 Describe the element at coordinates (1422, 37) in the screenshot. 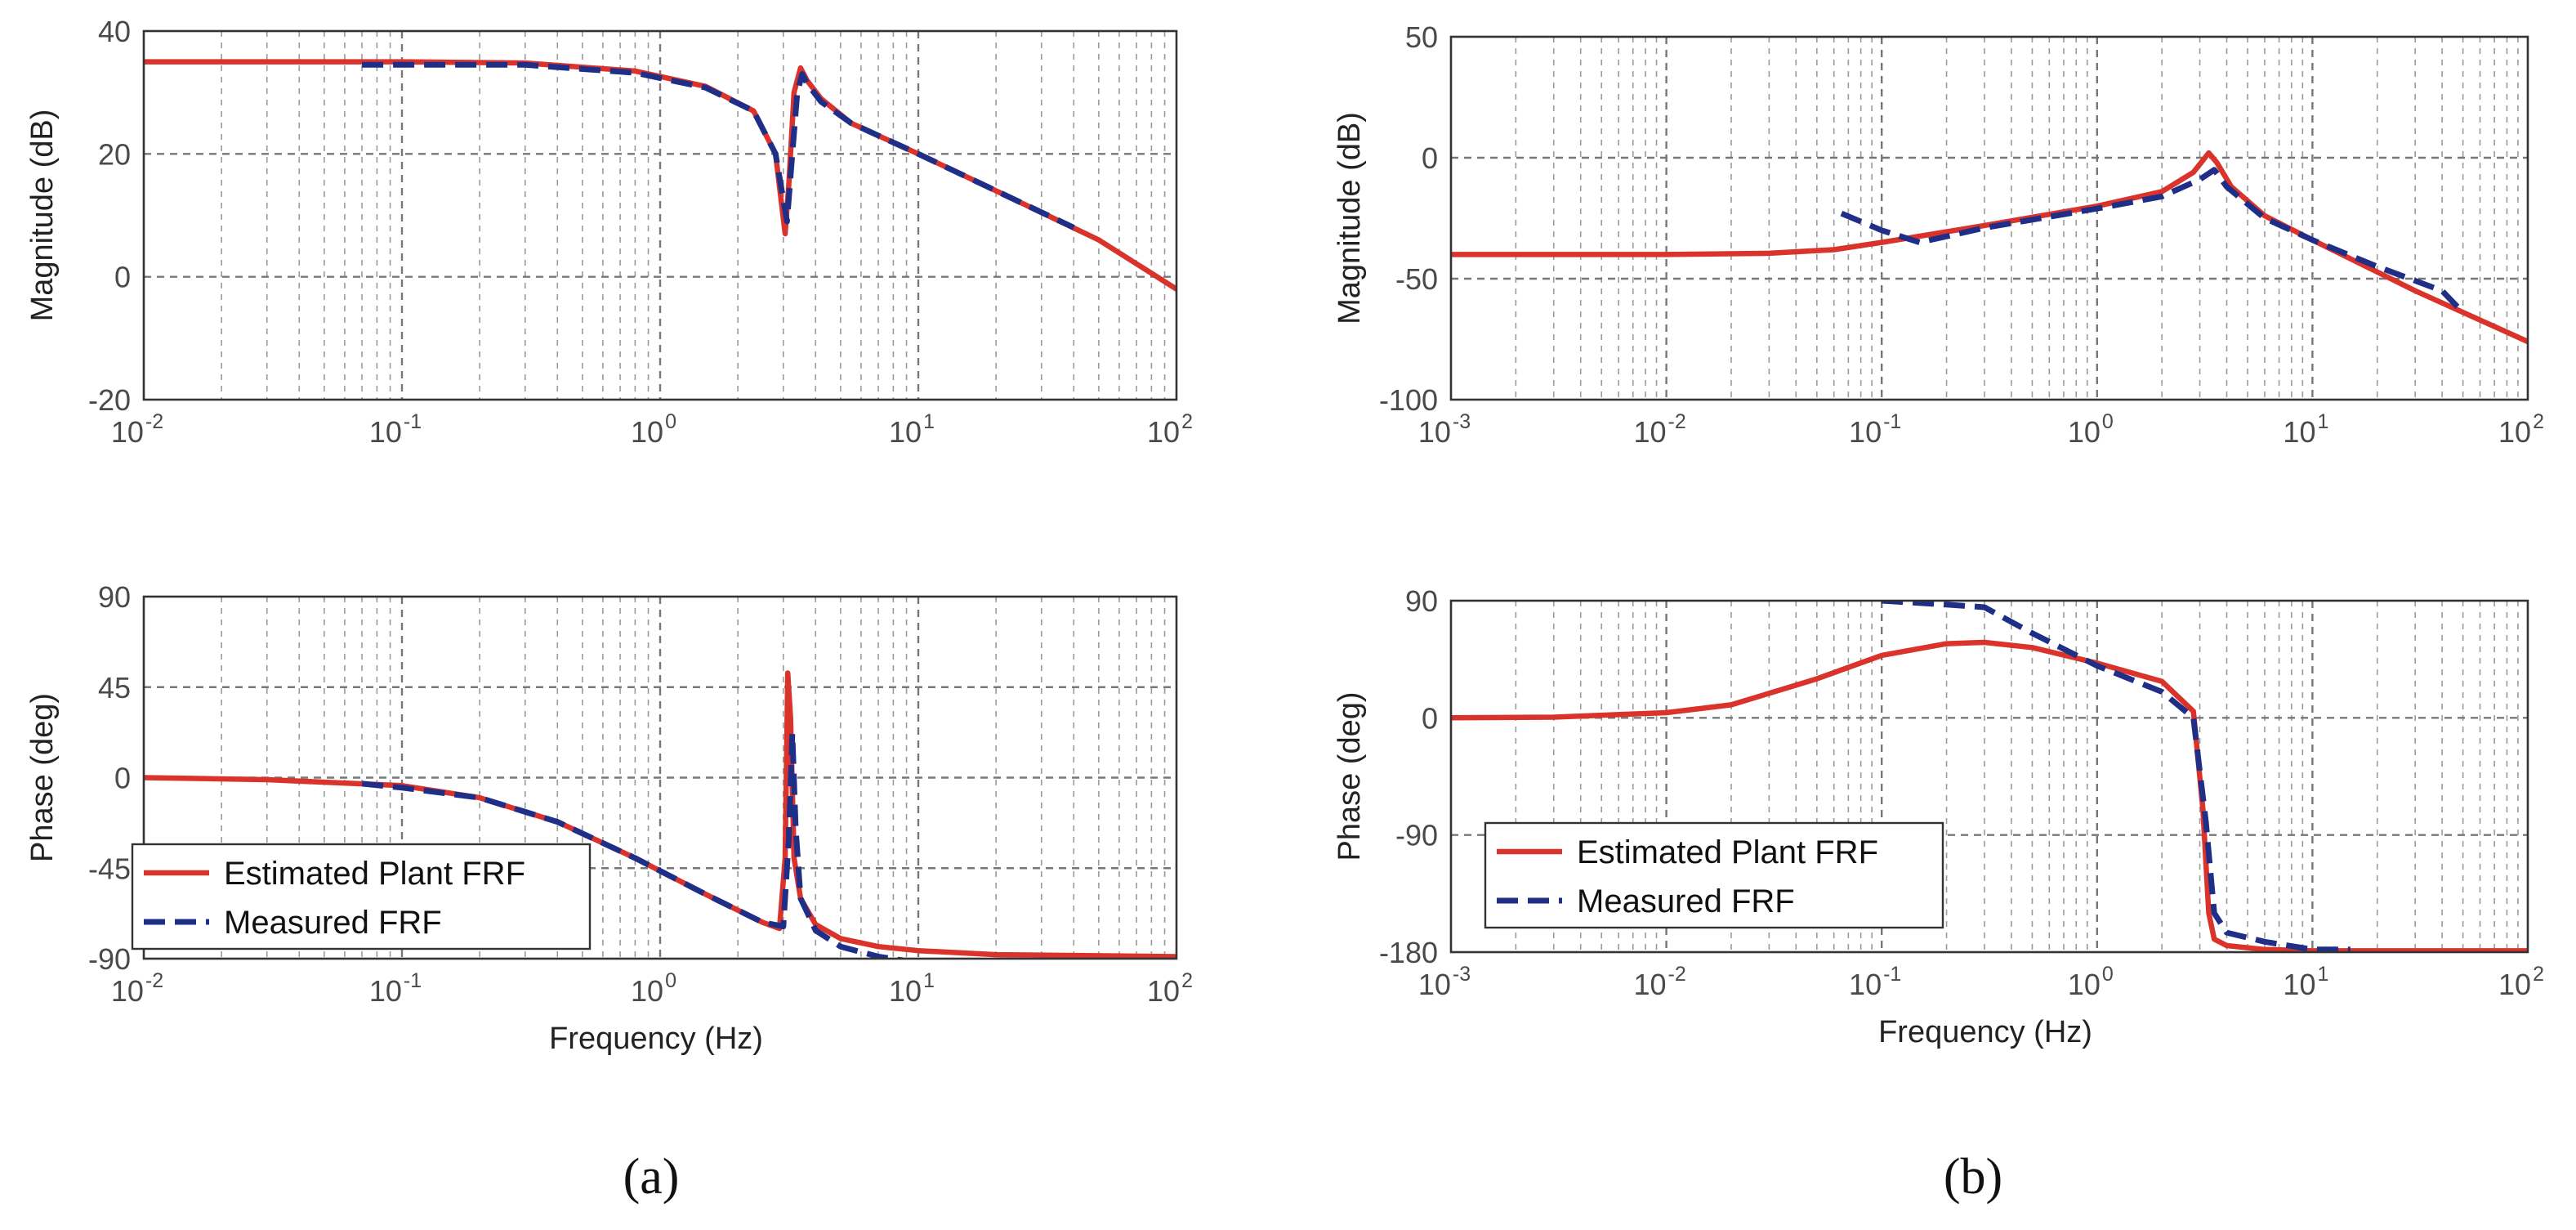

I see `y-tick-label: 50` at that location.